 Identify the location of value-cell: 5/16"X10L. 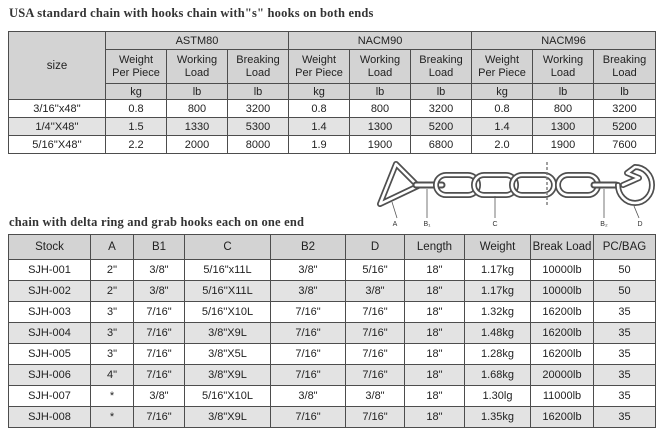
(227, 396).